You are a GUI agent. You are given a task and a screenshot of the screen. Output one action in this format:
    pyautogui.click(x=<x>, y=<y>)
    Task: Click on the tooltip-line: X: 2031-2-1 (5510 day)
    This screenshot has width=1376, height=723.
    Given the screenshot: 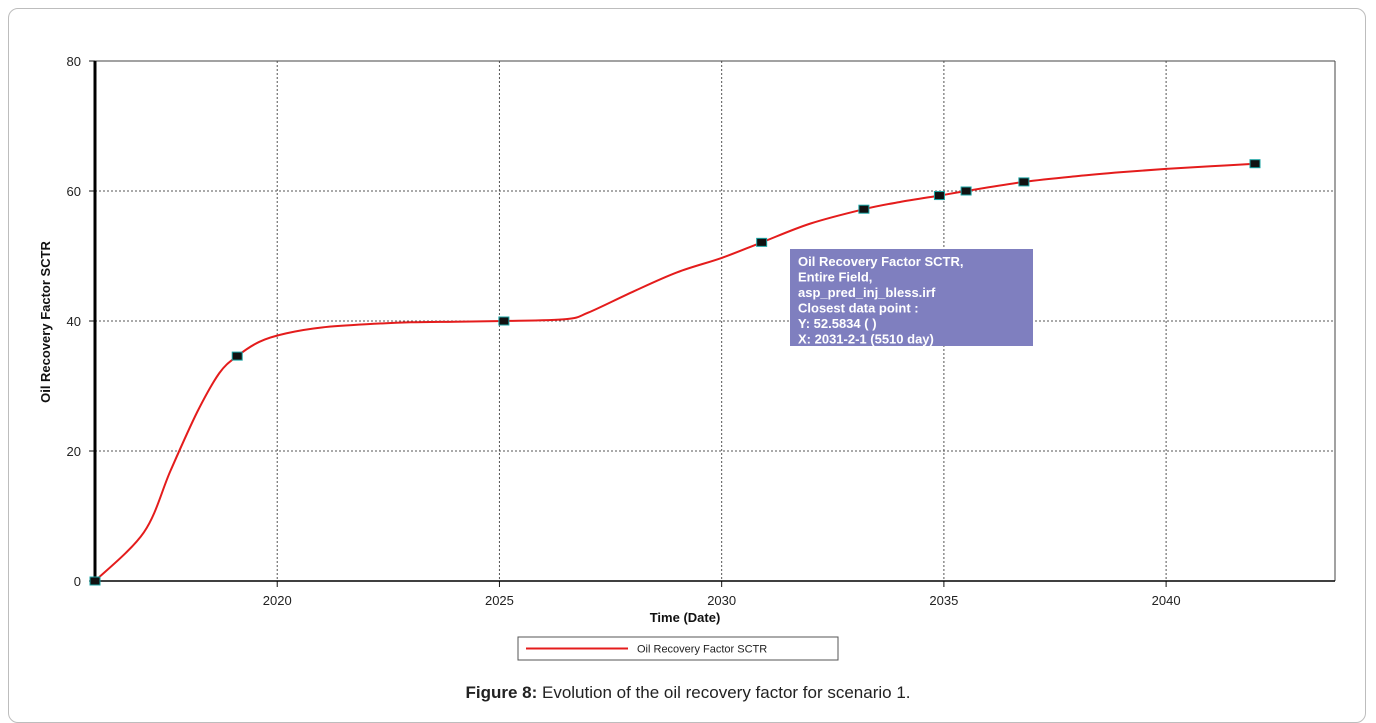 What is the action you would take?
    pyautogui.click(x=866, y=339)
    